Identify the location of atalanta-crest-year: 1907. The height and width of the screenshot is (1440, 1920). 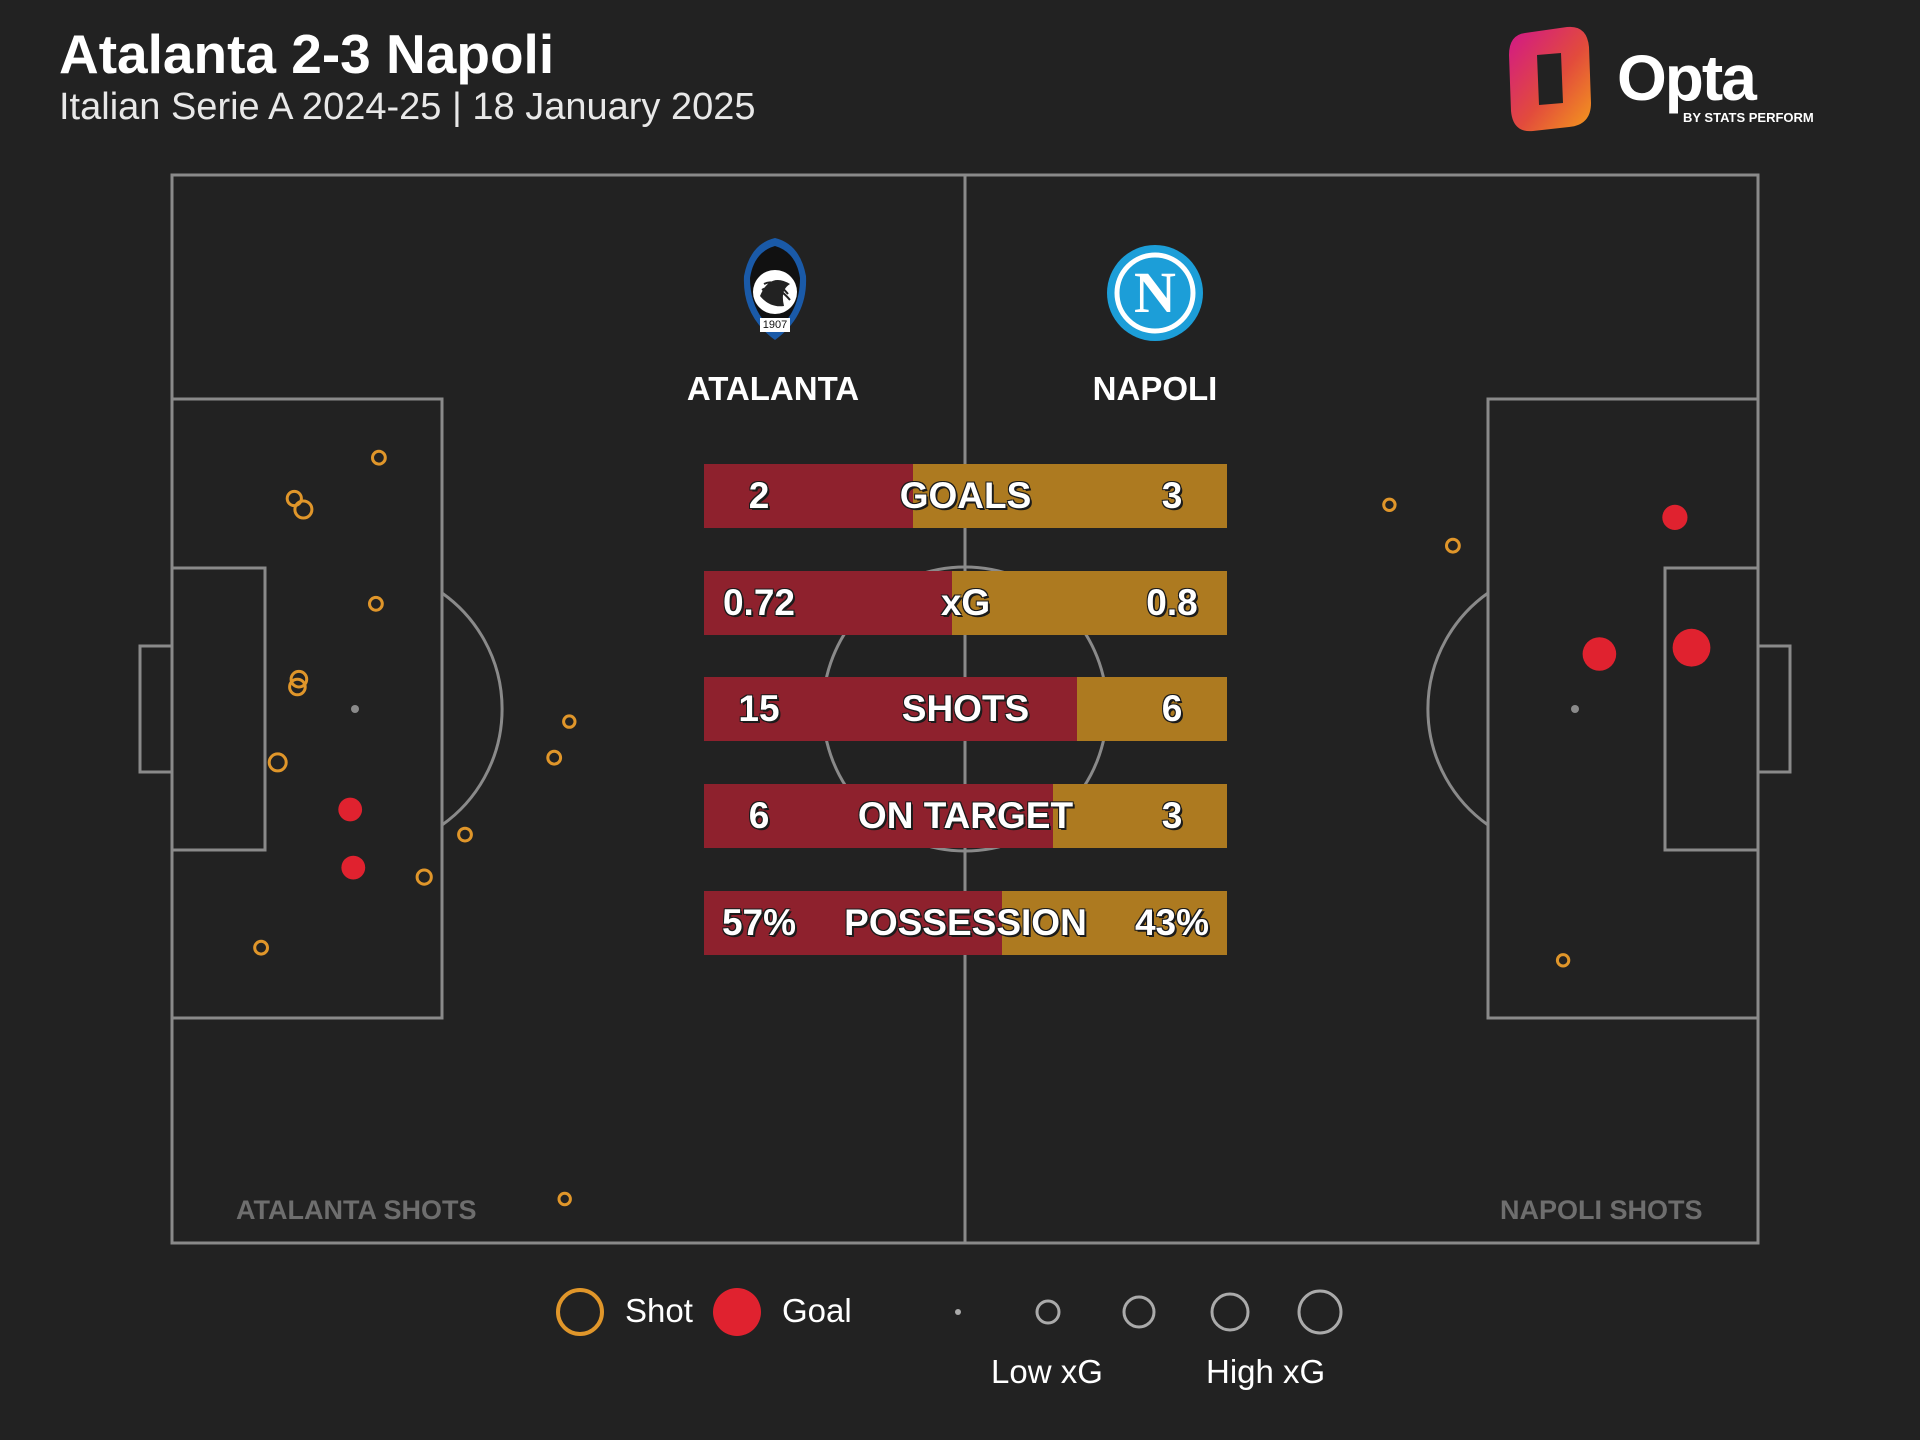
(775, 325).